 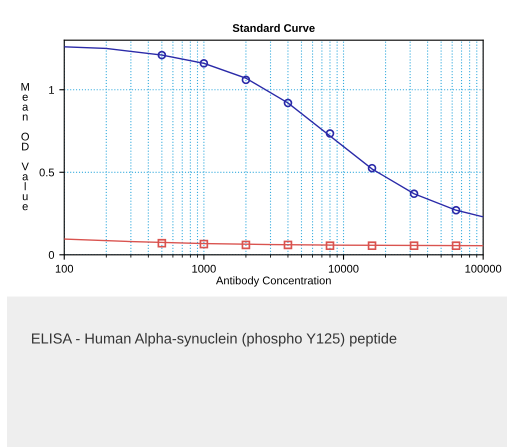 What do you see at coordinates (214, 339) in the screenshot?
I see `text: ELISA - Human Alpha-synuclein (phospho Y125) peptide` at bounding box center [214, 339].